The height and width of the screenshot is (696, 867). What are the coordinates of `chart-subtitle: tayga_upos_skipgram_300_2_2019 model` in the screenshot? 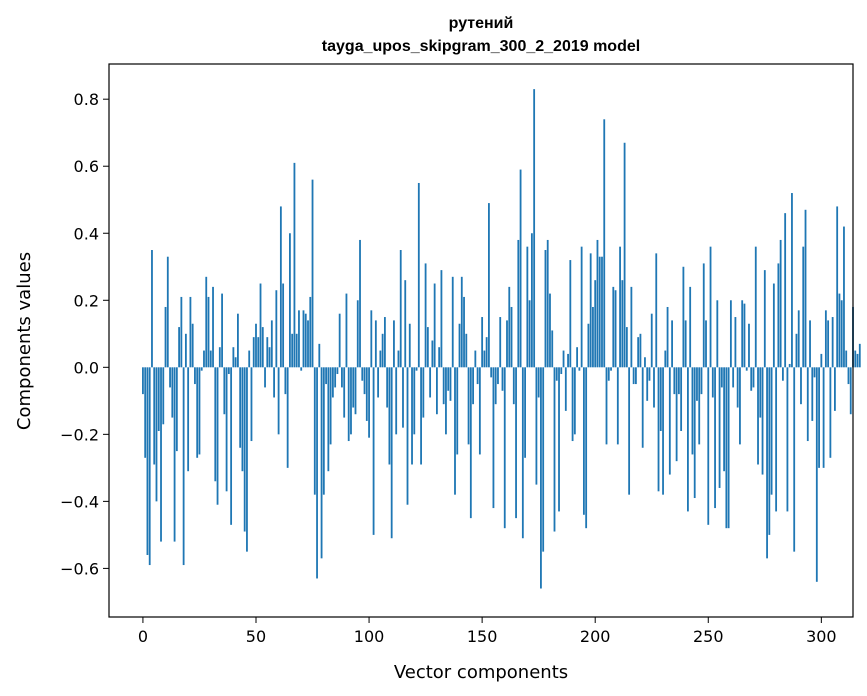 It's located at (481, 46).